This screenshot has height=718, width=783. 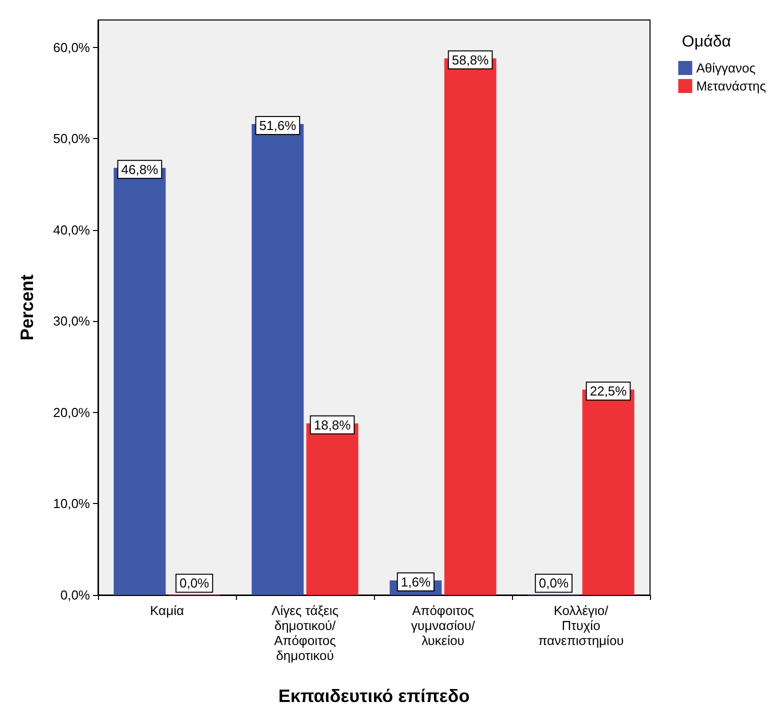 What do you see at coordinates (333, 424) in the screenshot?
I see `data-label: 18,8%` at bounding box center [333, 424].